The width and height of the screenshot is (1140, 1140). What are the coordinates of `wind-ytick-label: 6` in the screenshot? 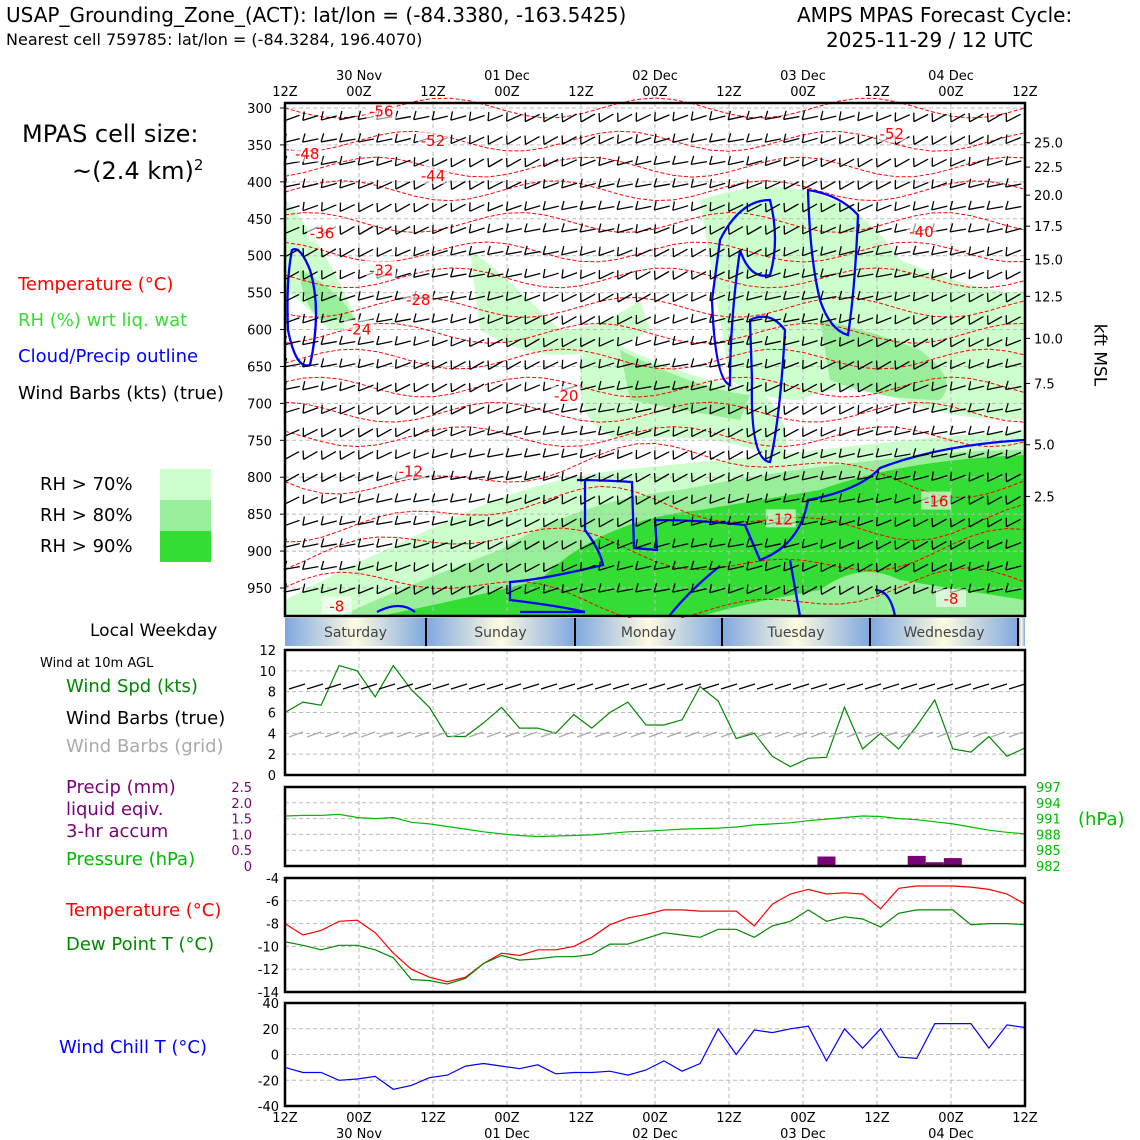 It's located at (272, 714).